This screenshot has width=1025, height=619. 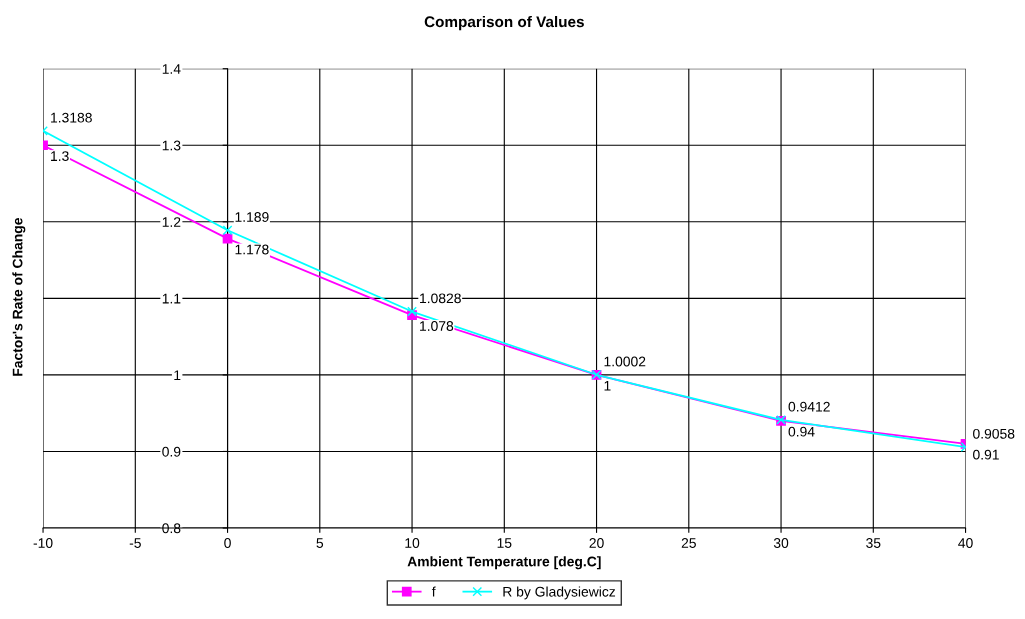 What do you see at coordinates (171, 451) in the screenshot?
I see `y-tick-label: 0.9` at bounding box center [171, 451].